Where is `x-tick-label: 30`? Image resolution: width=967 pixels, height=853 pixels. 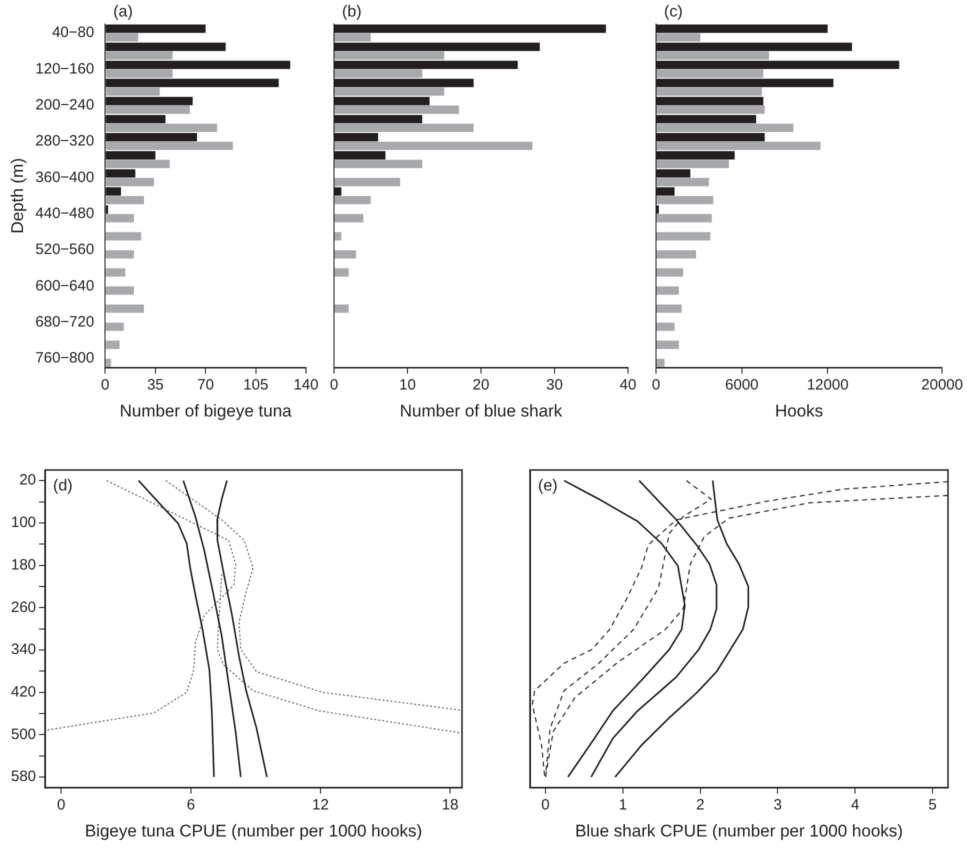 x-tick-label: 30 is located at coordinates (554, 385).